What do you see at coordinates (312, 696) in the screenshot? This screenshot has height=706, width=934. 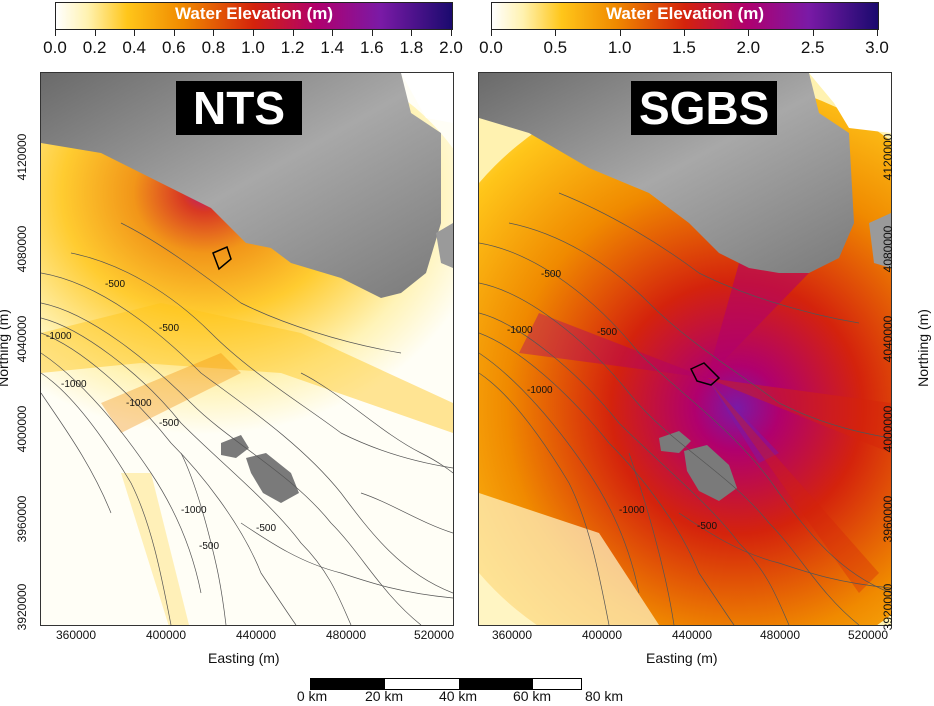 I see `scale-bar-label: 0 km` at bounding box center [312, 696].